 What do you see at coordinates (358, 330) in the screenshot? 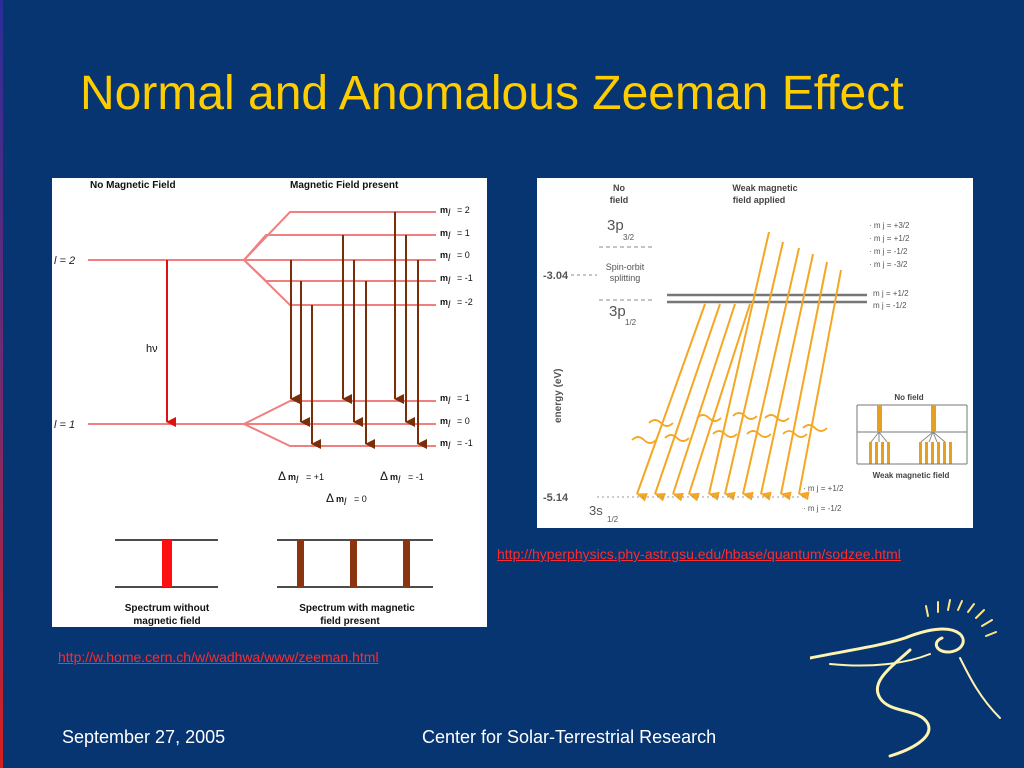
I see `split-transition-arrows` at bounding box center [358, 330].